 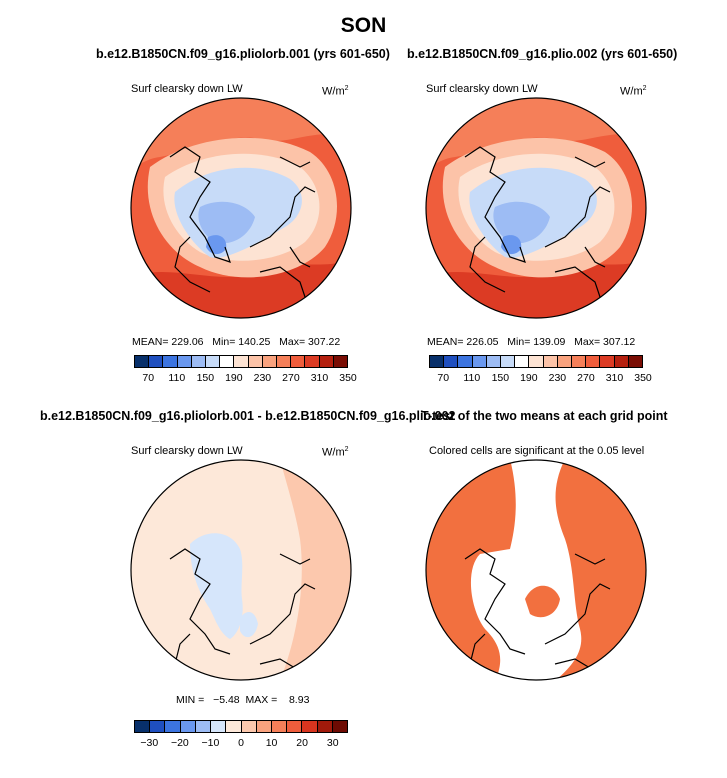 I want to click on panel-1-units: W/m2, so click(x=335, y=91).